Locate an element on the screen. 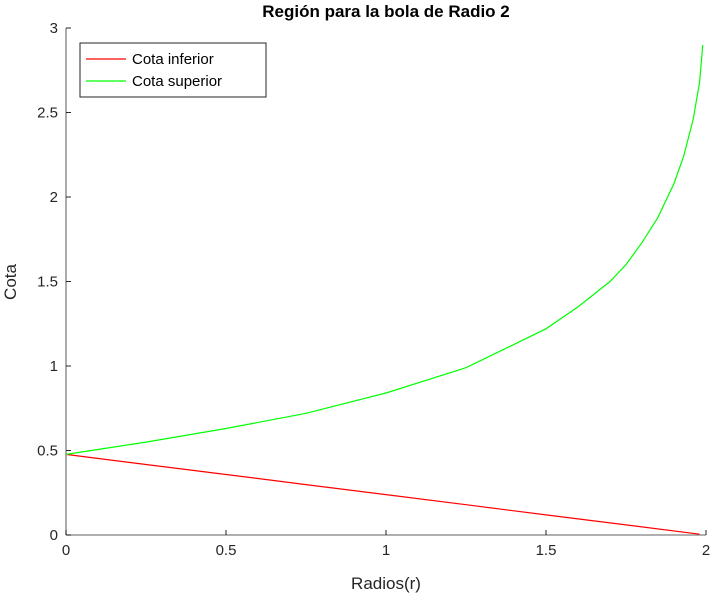 The height and width of the screenshot is (599, 716). legend-box is located at coordinates (173, 70).